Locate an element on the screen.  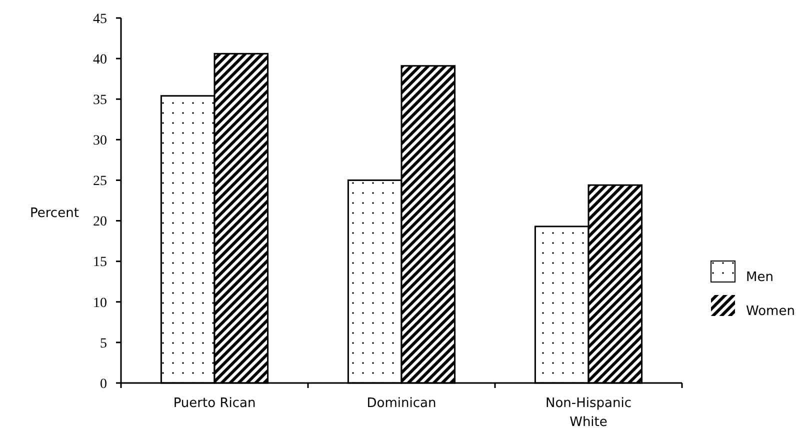
y-tick-label: 20 is located at coordinates (100, 222).